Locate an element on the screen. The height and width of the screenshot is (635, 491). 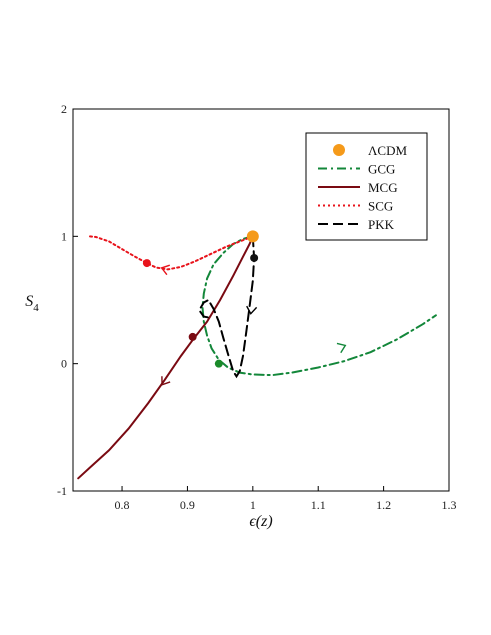
legend-label-gcg: GCG is located at coordinates (381, 169).